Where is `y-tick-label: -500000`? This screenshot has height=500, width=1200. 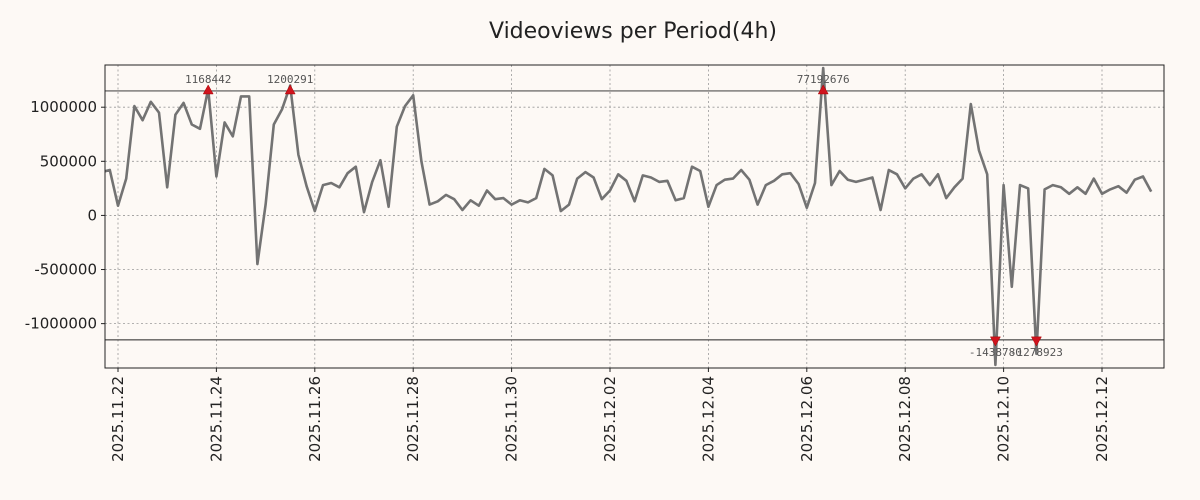 y-tick-label: -500000 is located at coordinates (65, 270).